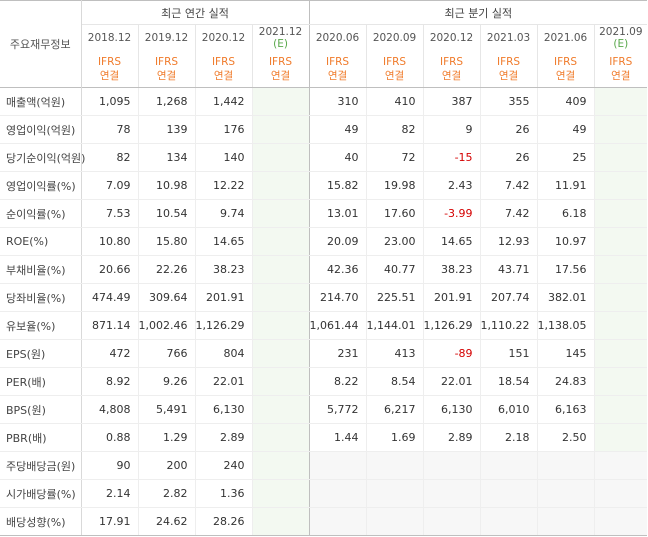 Image resolution: width=648 pixels, height=537 pixels. What do you see at coordinates (452, 437) in the screenshot?
I see `table-cell: 2.89` at bounding box center [452, 437].